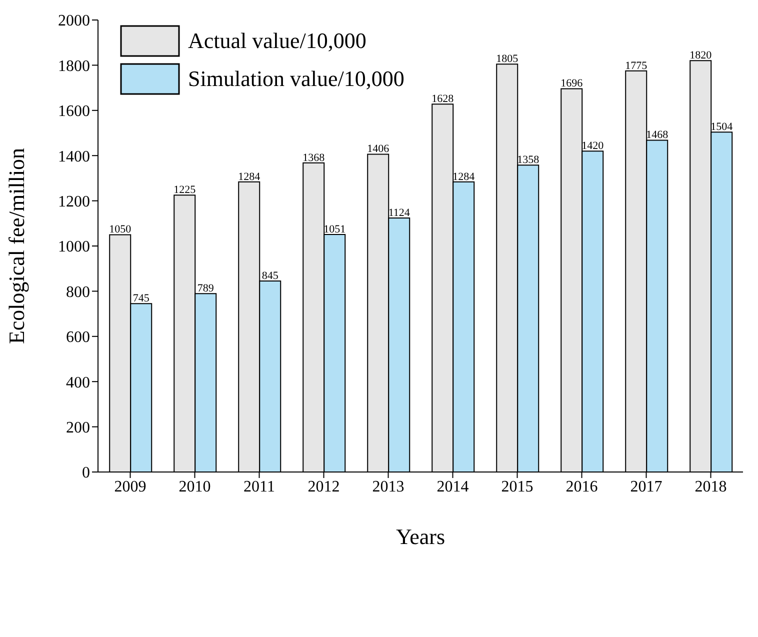 Image resolution: width=758 pixels, height=637 pixels. Describe the element at coordinates (296, 79) in the screenshot. I see `legend-label: Simulation value/10,000` at that location.